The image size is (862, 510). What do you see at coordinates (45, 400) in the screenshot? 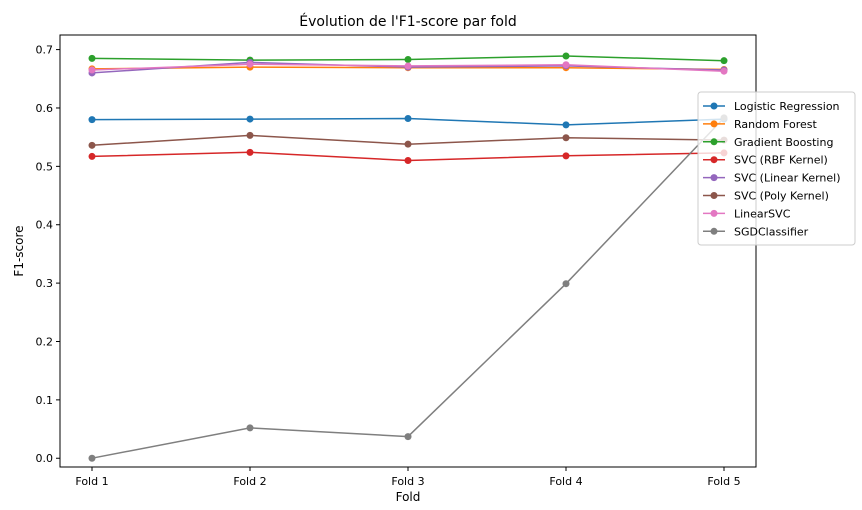
I see `y-tick-label: 0.1` at bounding box center [45, 400].